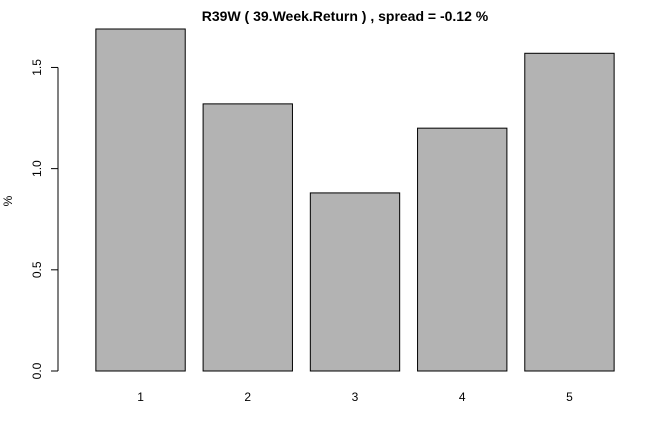 The height and width of the screenshot is (432, 648). What do you see at coordinates (37, 370) in the screenshot?
I see `y-tick-label: 0.0` at bounding box center [37, 370].